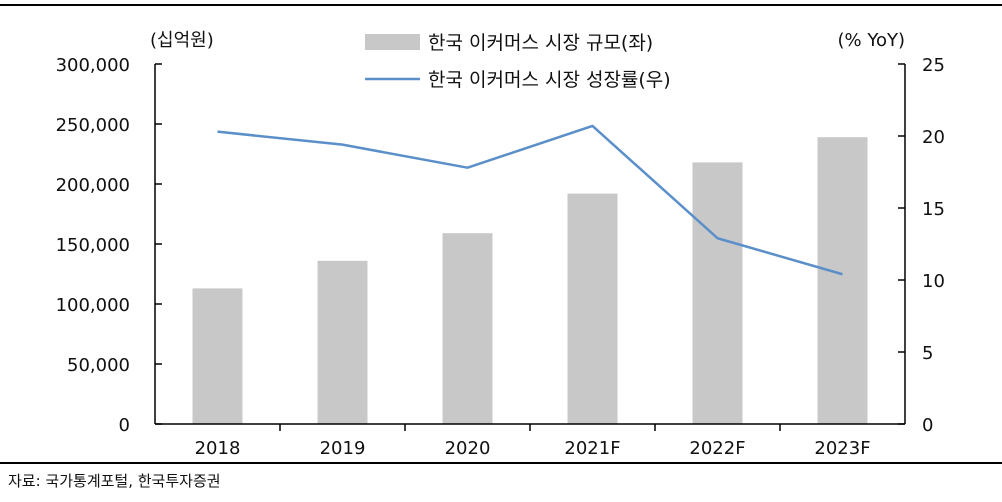 The width and height of the screenshot is (1002, 502). Describe the element at coordinates (218, 448) in the screenshot. I see `x-tick-label: 2018` at that location.